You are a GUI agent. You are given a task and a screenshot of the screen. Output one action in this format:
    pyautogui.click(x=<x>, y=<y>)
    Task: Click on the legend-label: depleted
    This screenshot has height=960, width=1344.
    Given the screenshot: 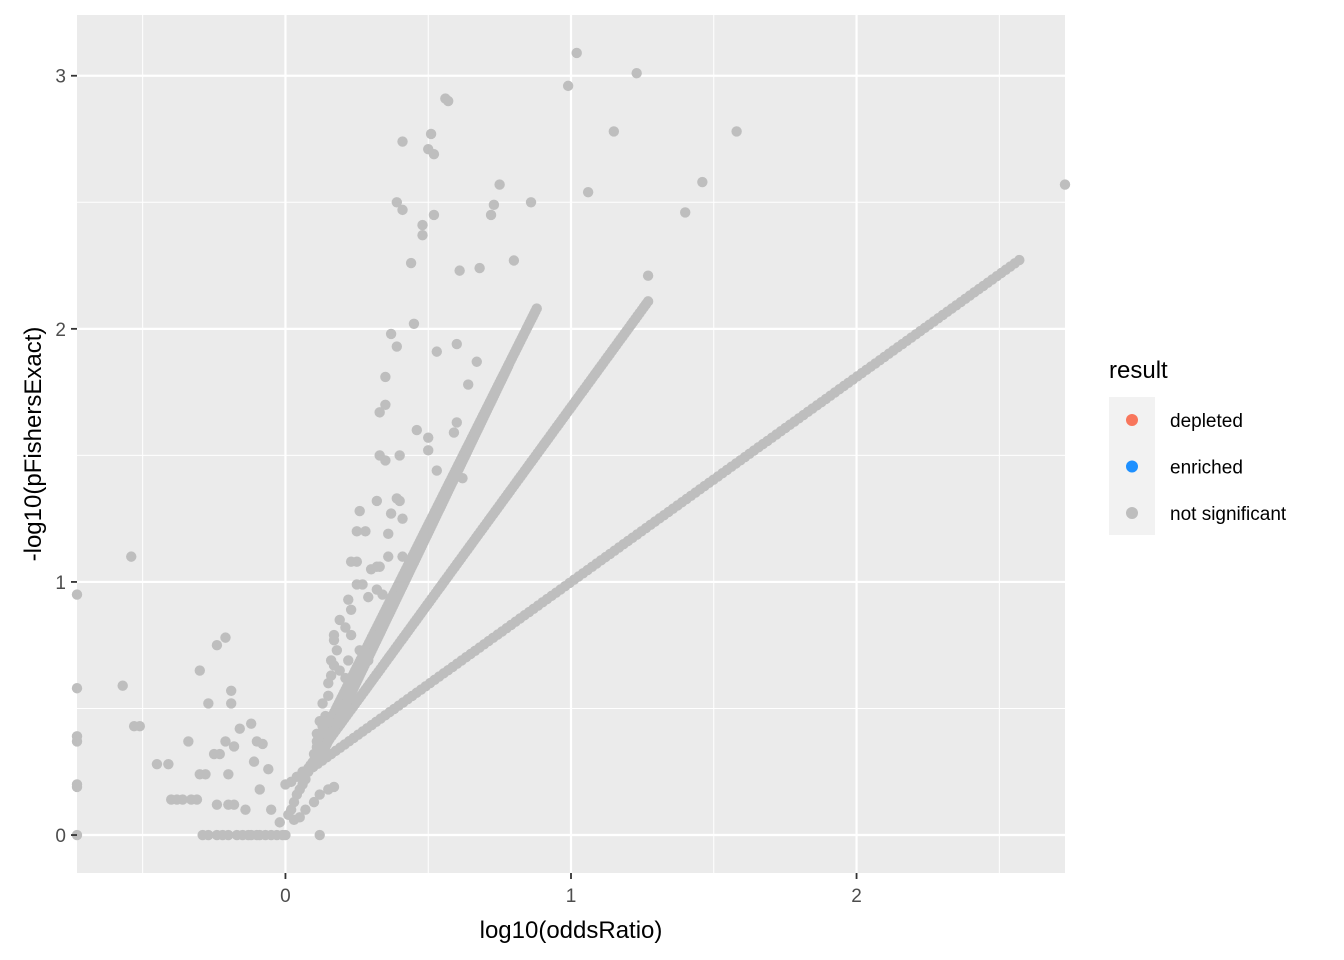 What is the action you would take?
    pyautogui.click(x=1206, y=421)
    